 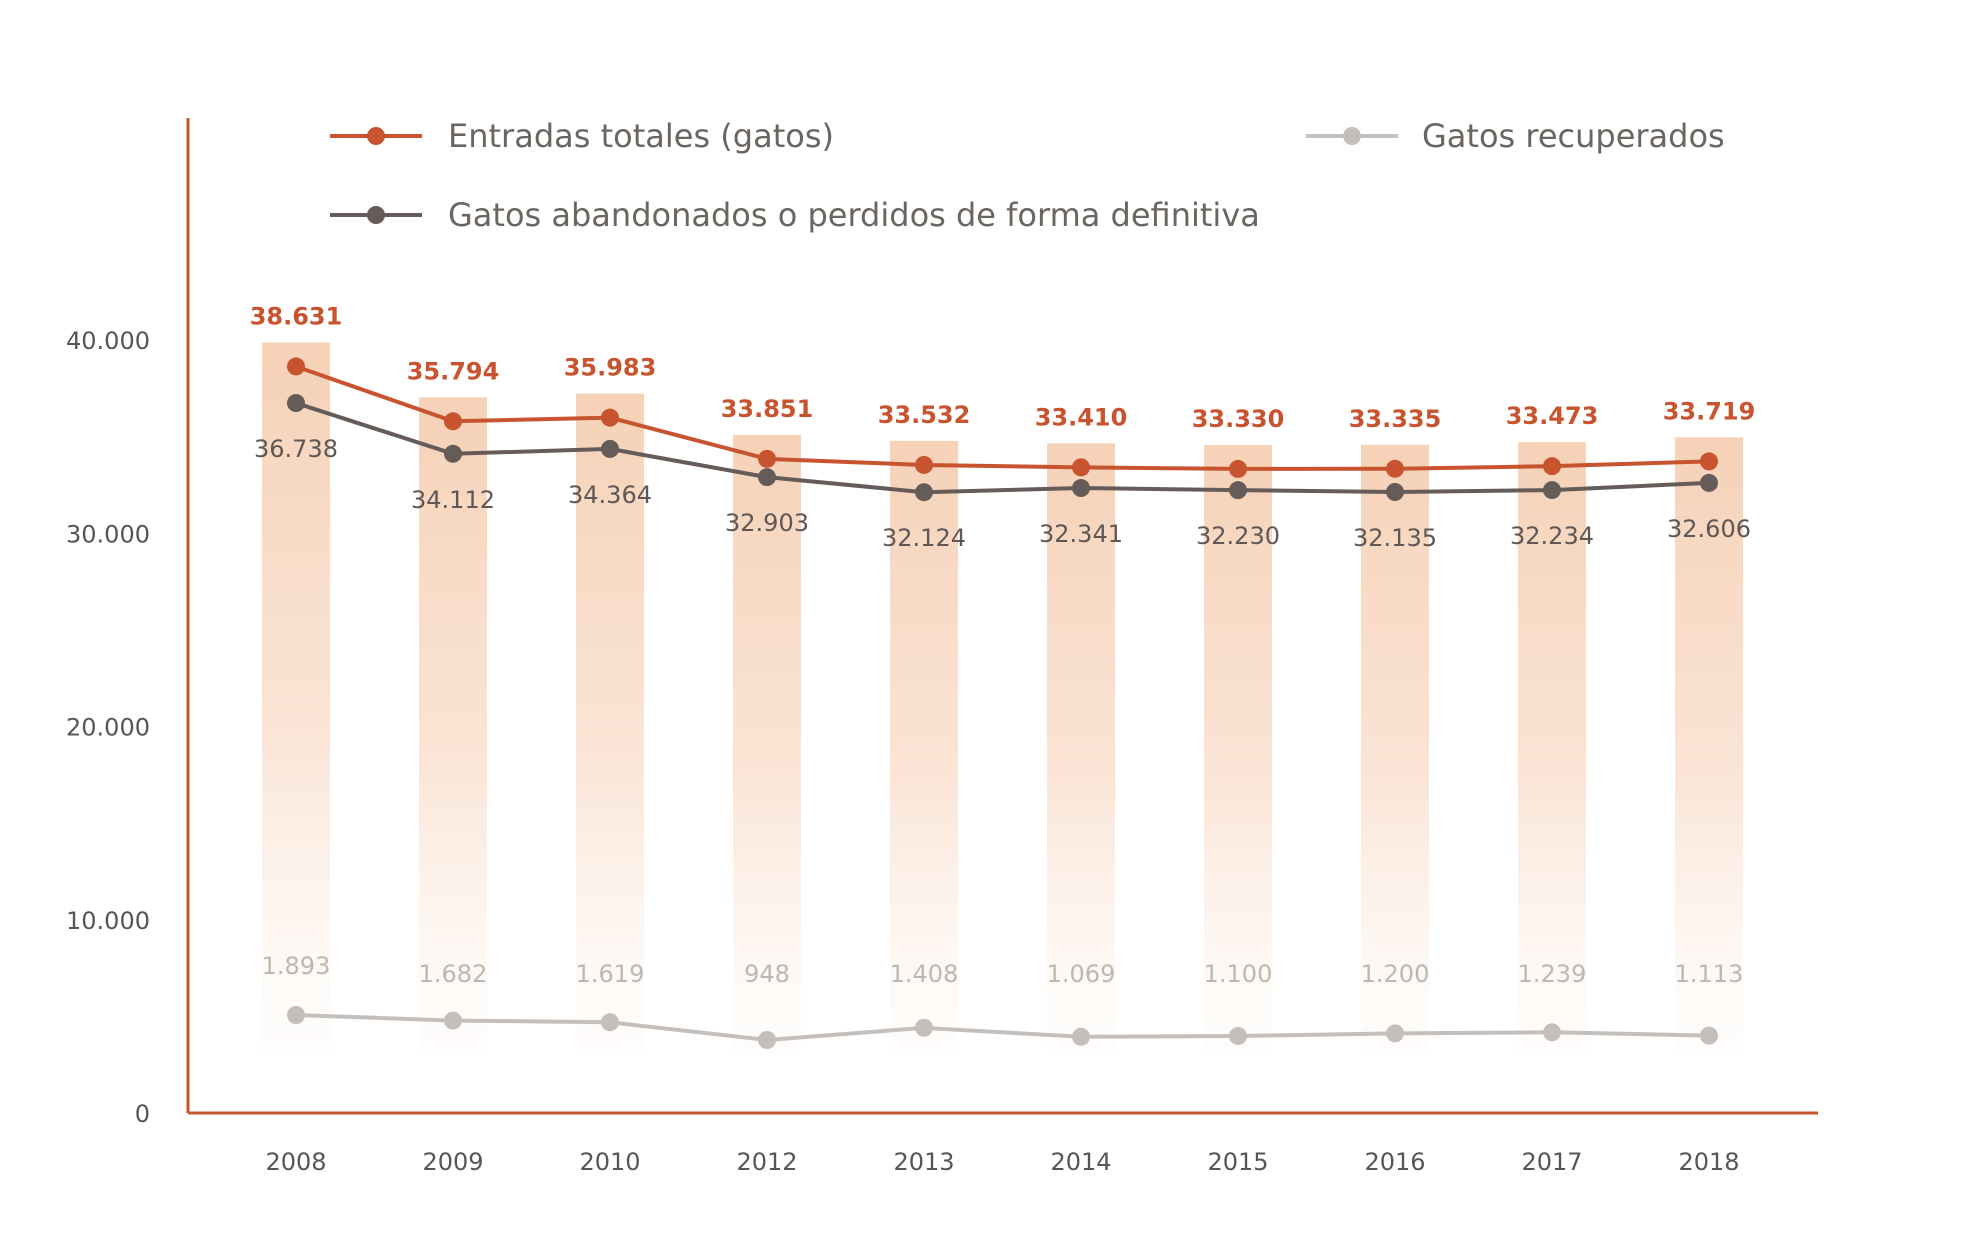 What do you see at coordinates (453, 453) in the screenshot?
I see `point-abandonados-2009` at bounding box center [453, 453].